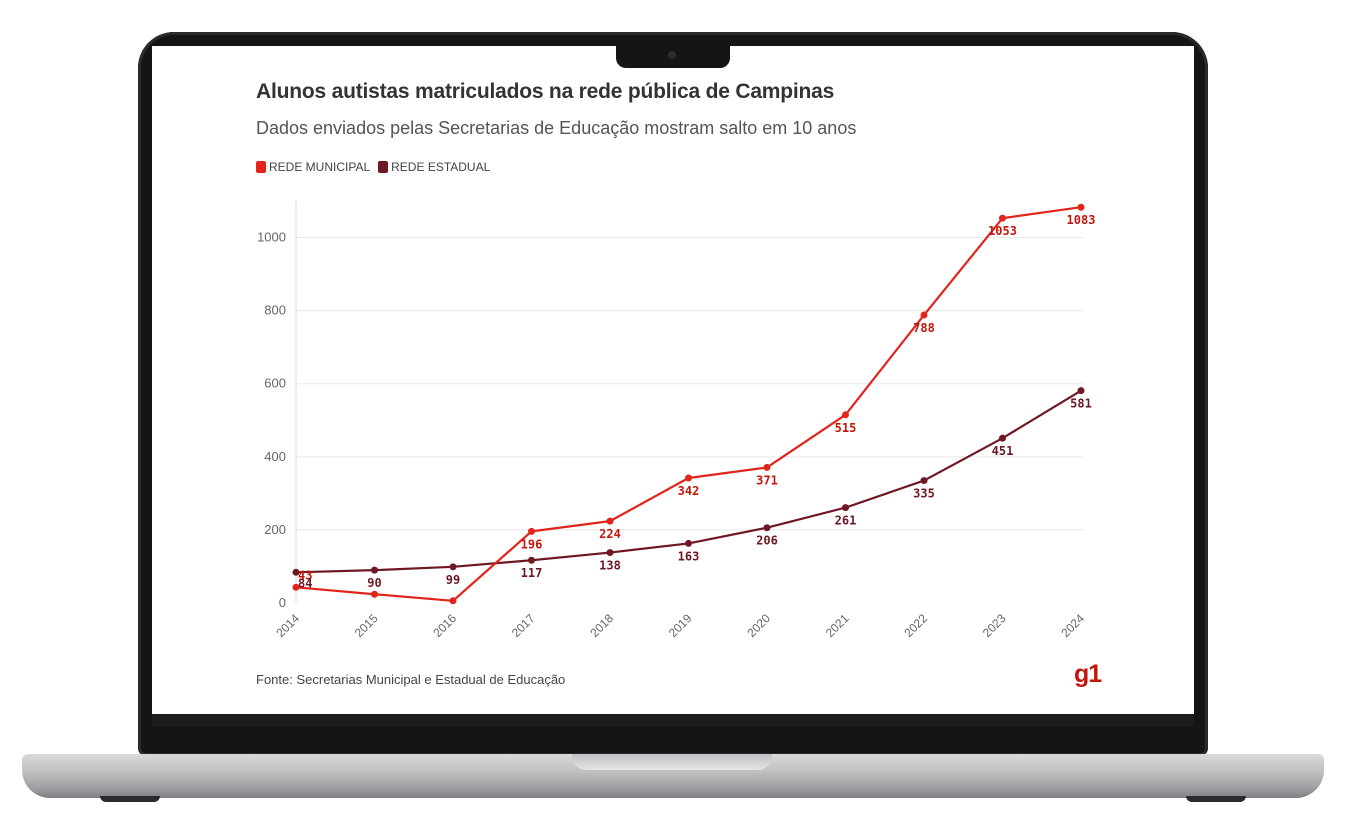  I want to click on laptop-foot-right, so click(1216, 799).